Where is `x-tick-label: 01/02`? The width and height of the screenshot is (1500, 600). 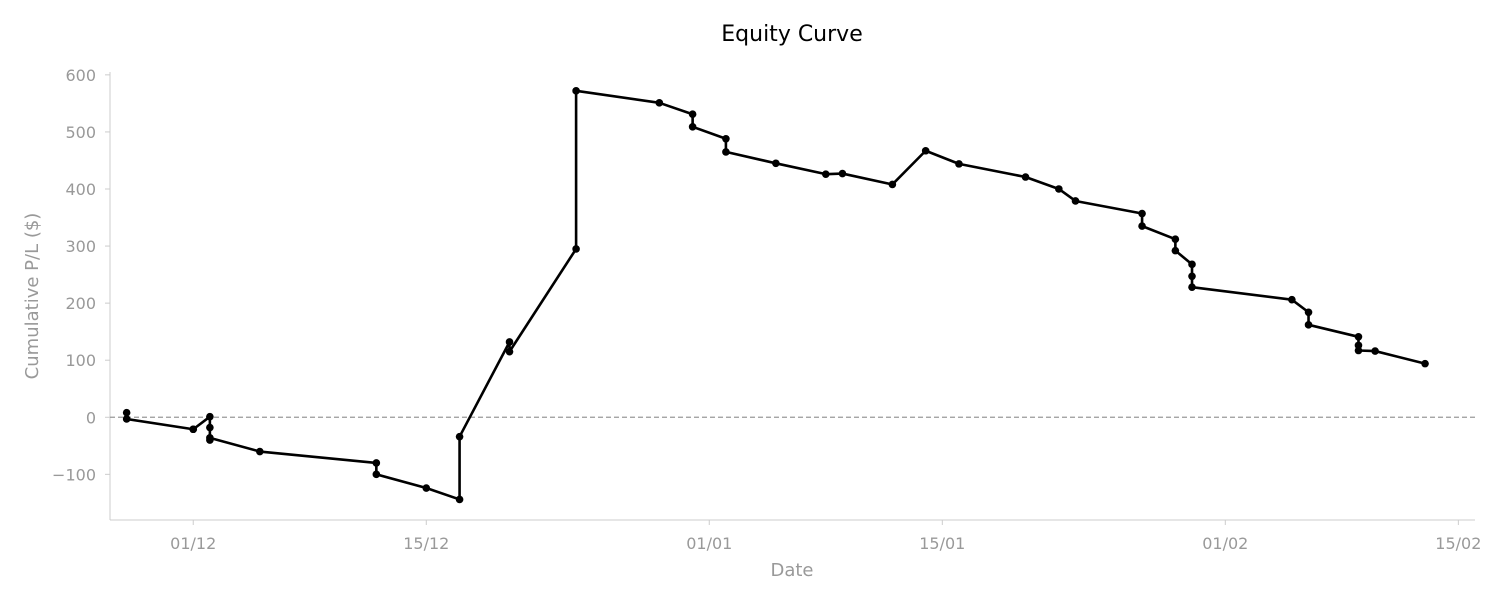
x-tick-label: 01/02 is located at coordinates (1225, 543).